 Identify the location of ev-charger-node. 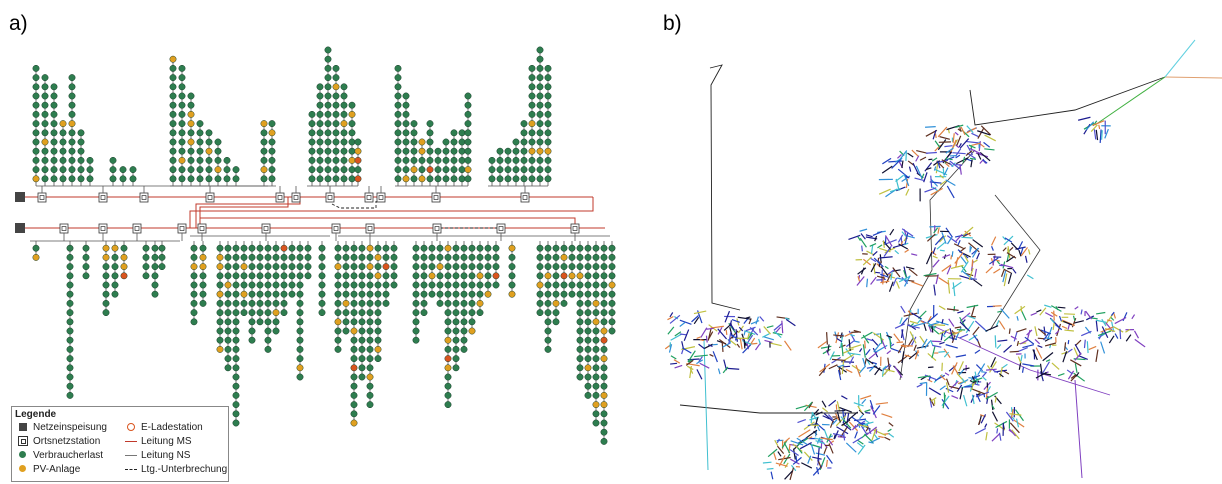
(386, 267).